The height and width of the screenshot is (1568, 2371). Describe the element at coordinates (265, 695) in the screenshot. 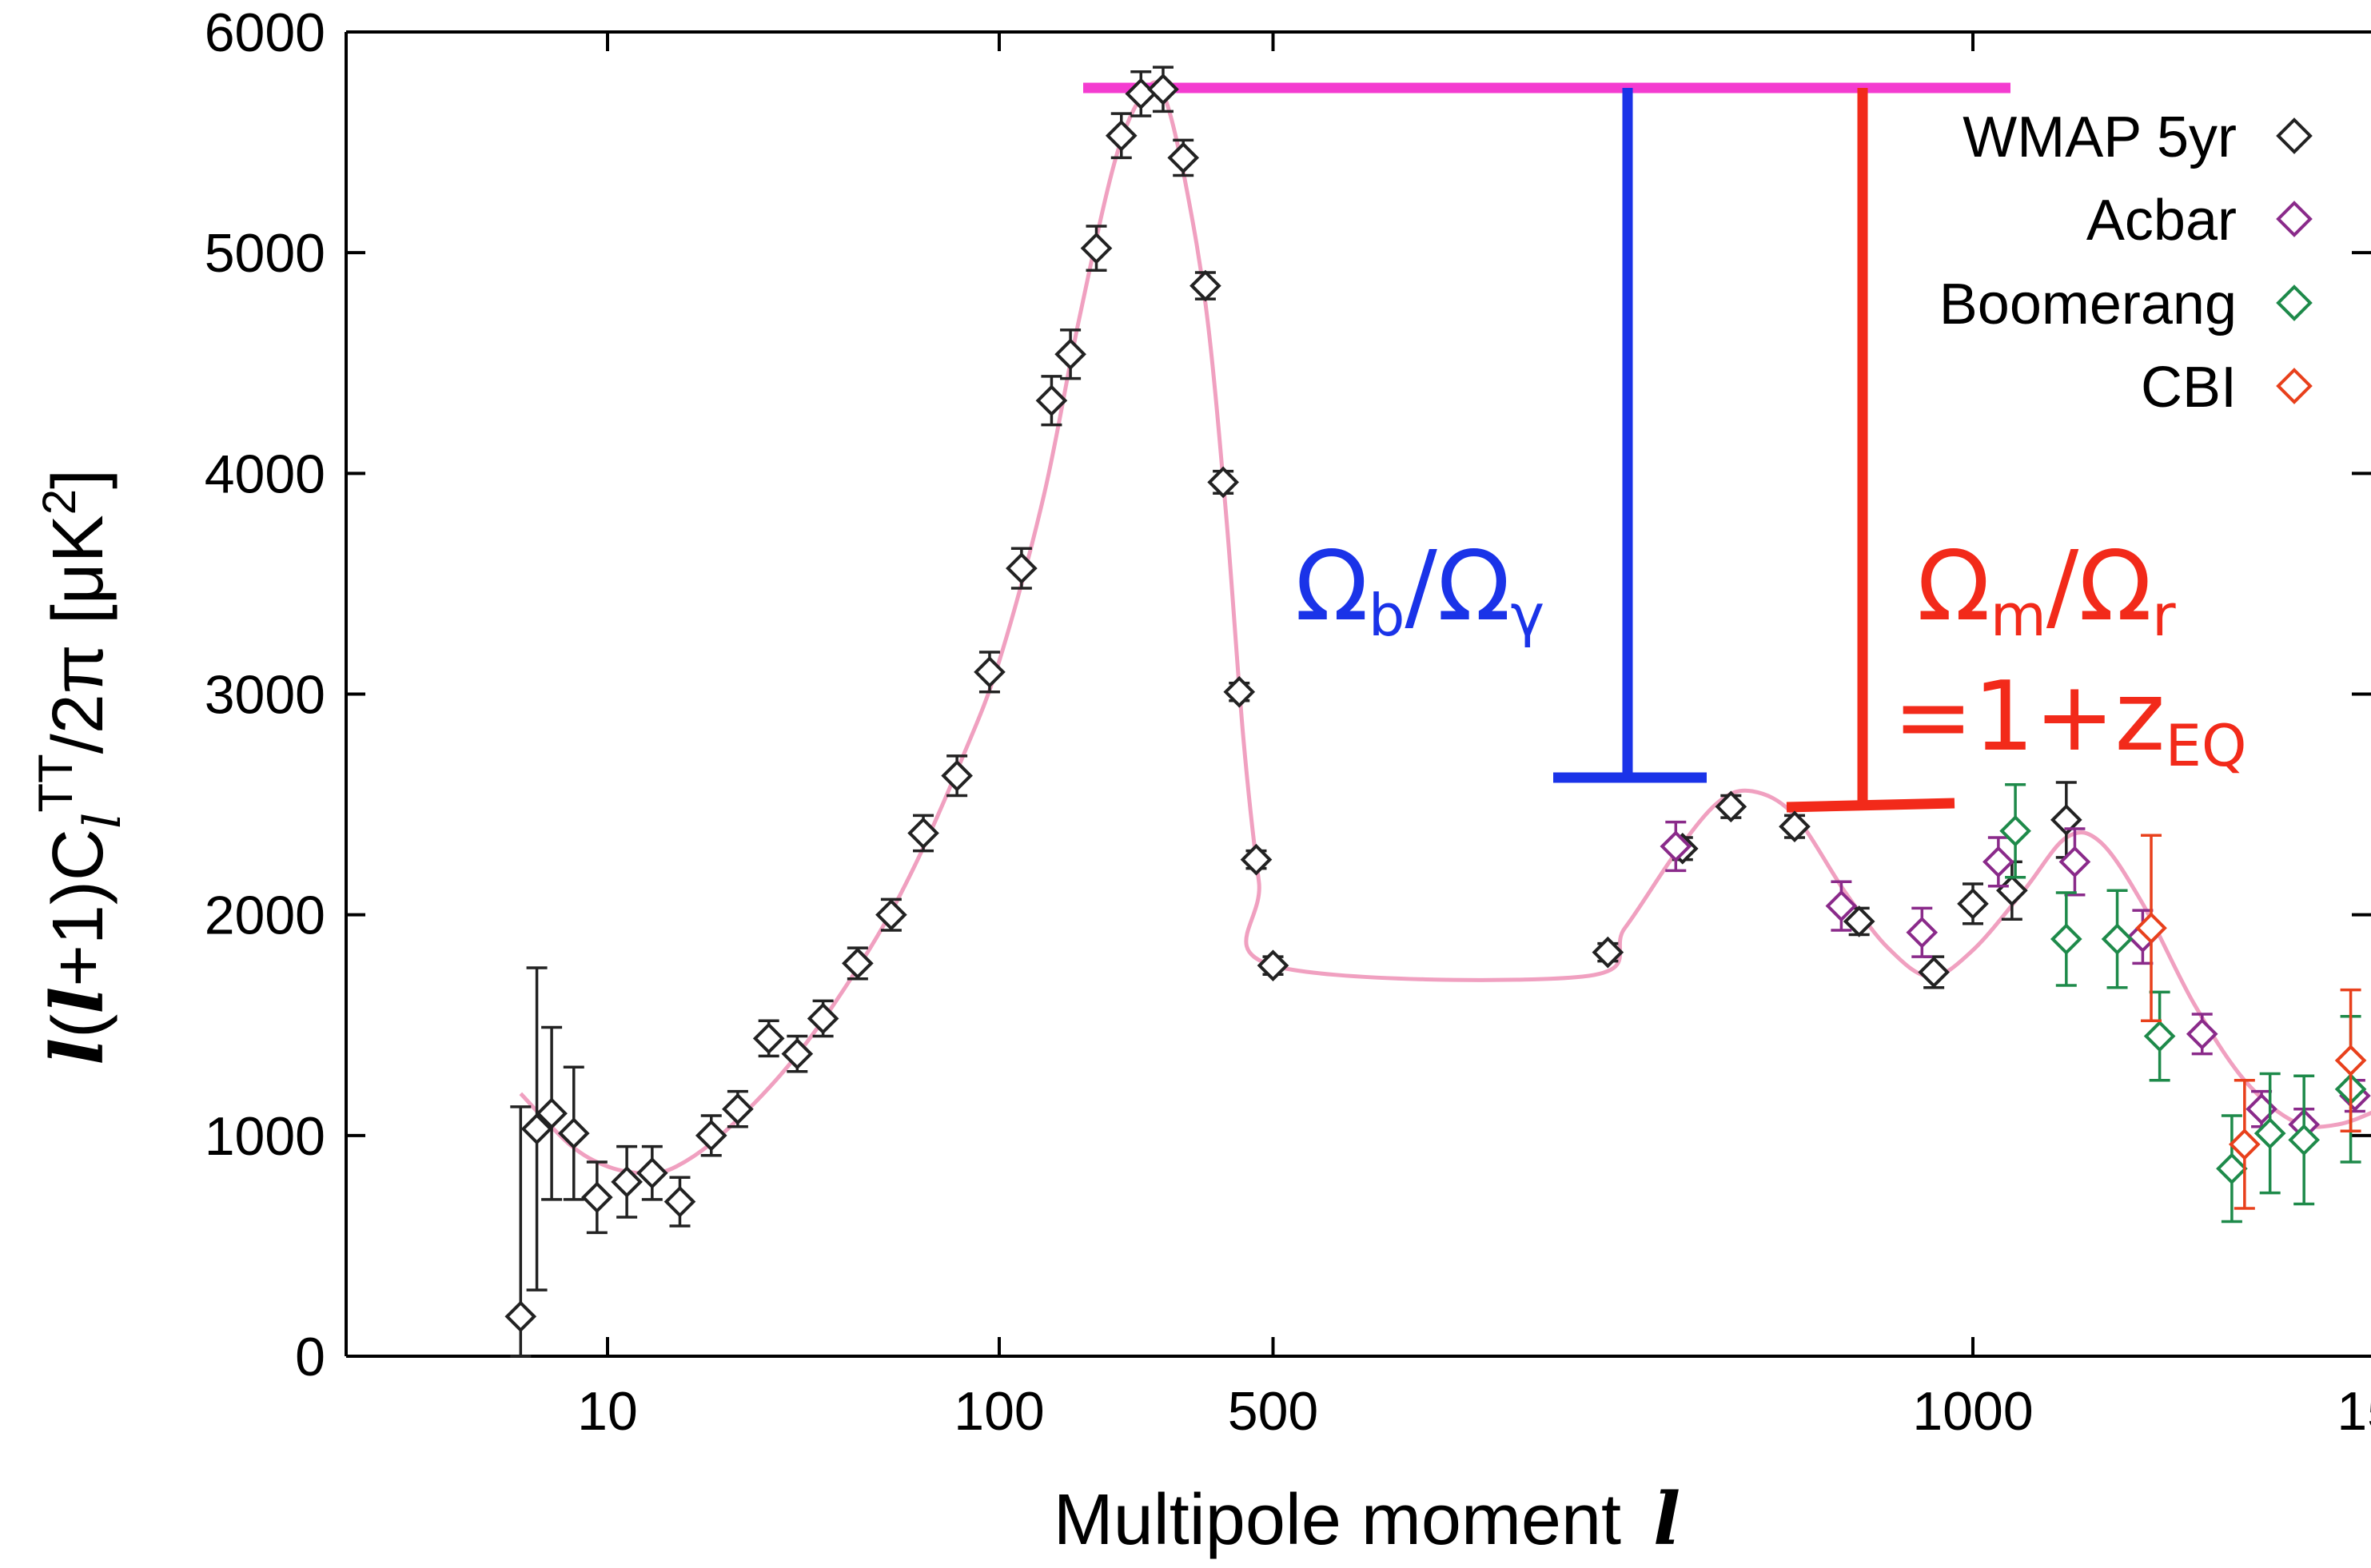

I see `y-tick-label: 3000` at that location.